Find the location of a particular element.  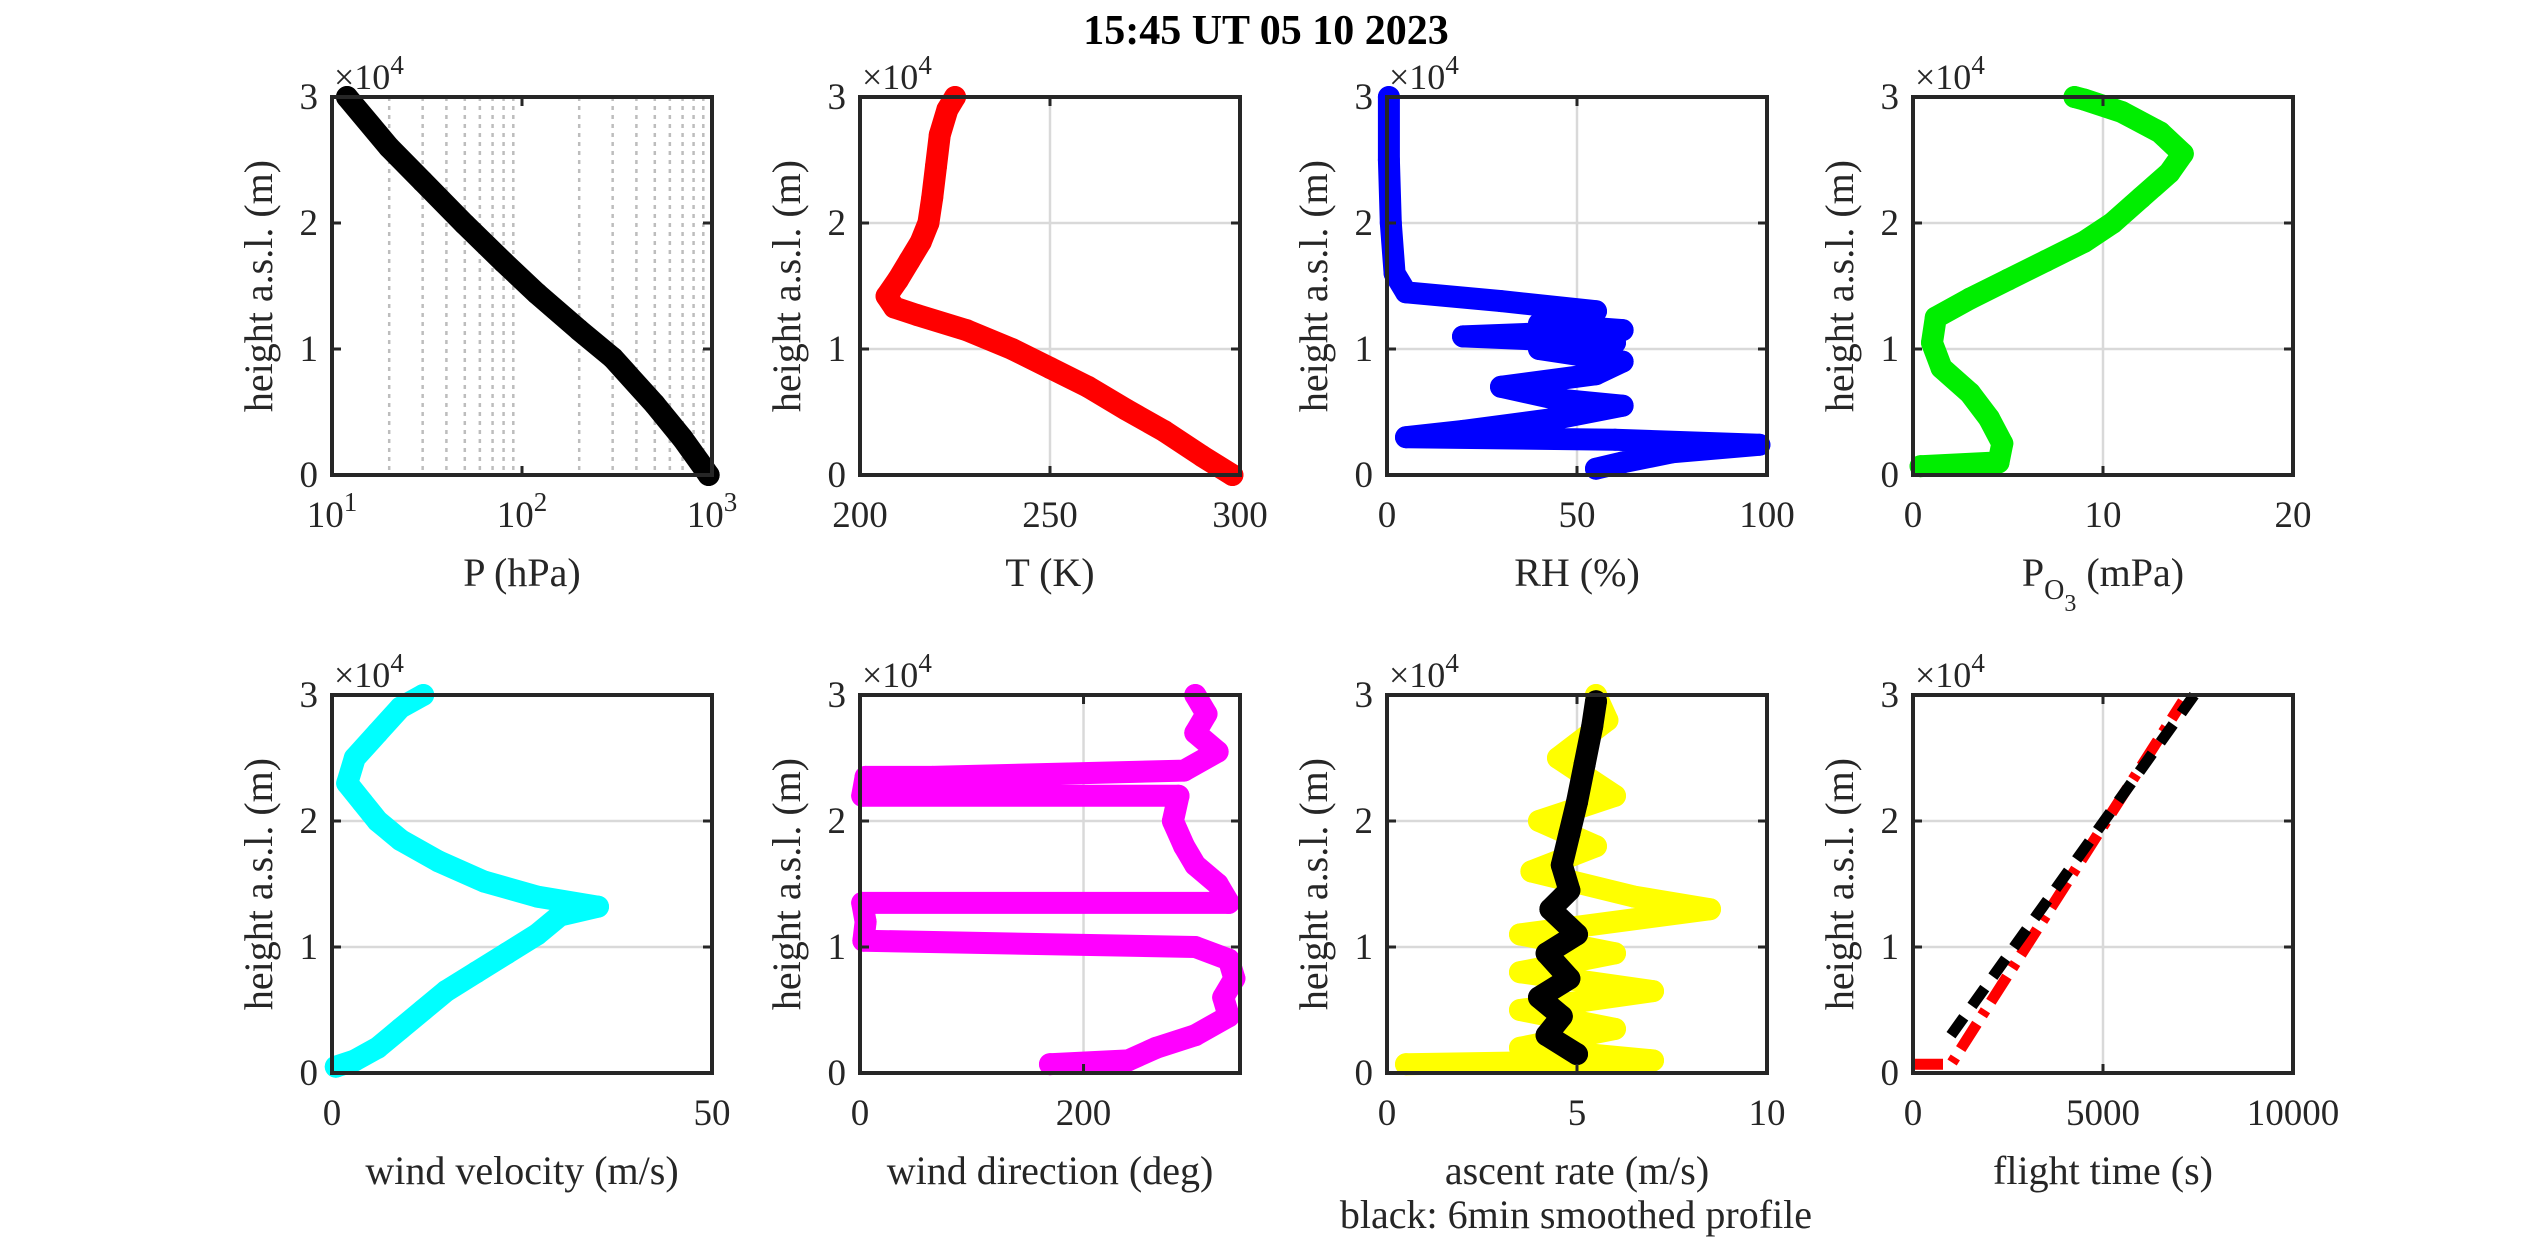

x-tick-label: 50 is located at coordinates (1577, 515).